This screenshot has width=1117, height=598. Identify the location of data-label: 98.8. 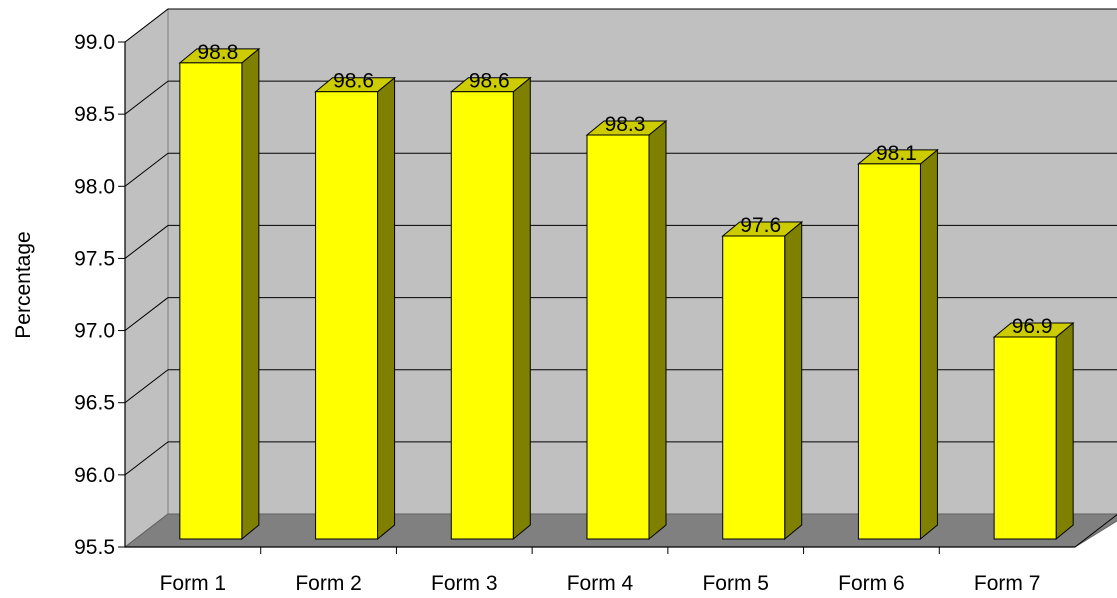
(217, 52).